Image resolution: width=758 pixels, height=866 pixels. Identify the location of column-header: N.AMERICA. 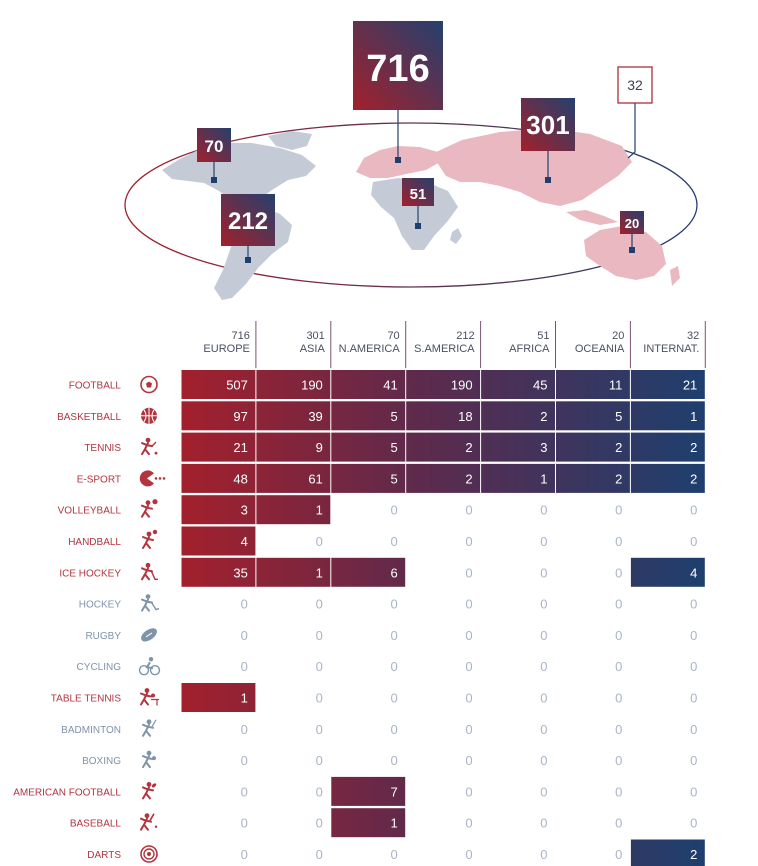
(370, 349).